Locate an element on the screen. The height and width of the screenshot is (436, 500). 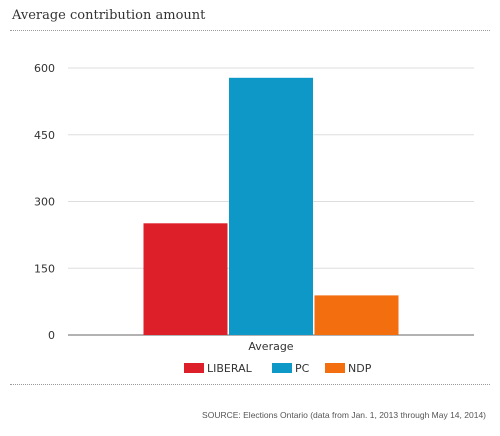
y-tick-label: 450 is located at coordinates (44, 135).